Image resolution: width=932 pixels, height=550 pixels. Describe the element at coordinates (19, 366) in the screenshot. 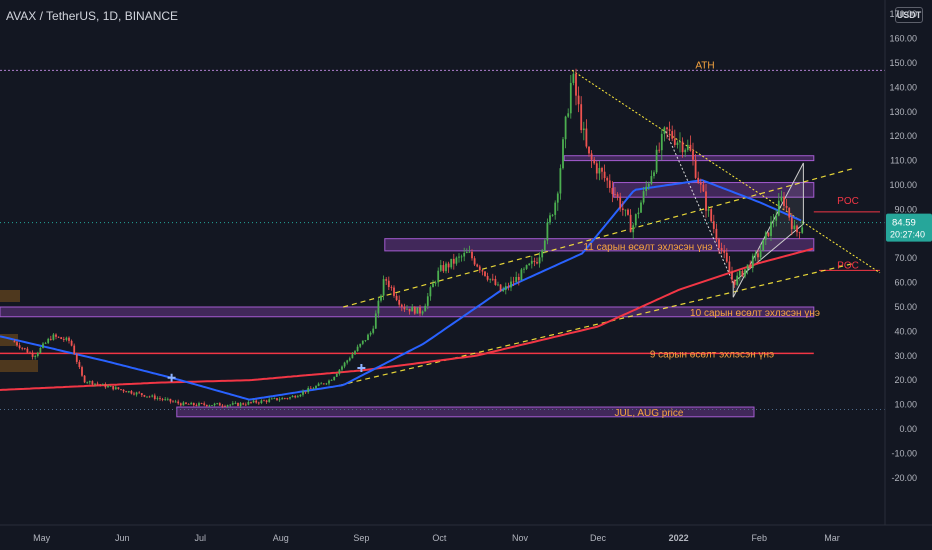

I see `left-box` at that location.